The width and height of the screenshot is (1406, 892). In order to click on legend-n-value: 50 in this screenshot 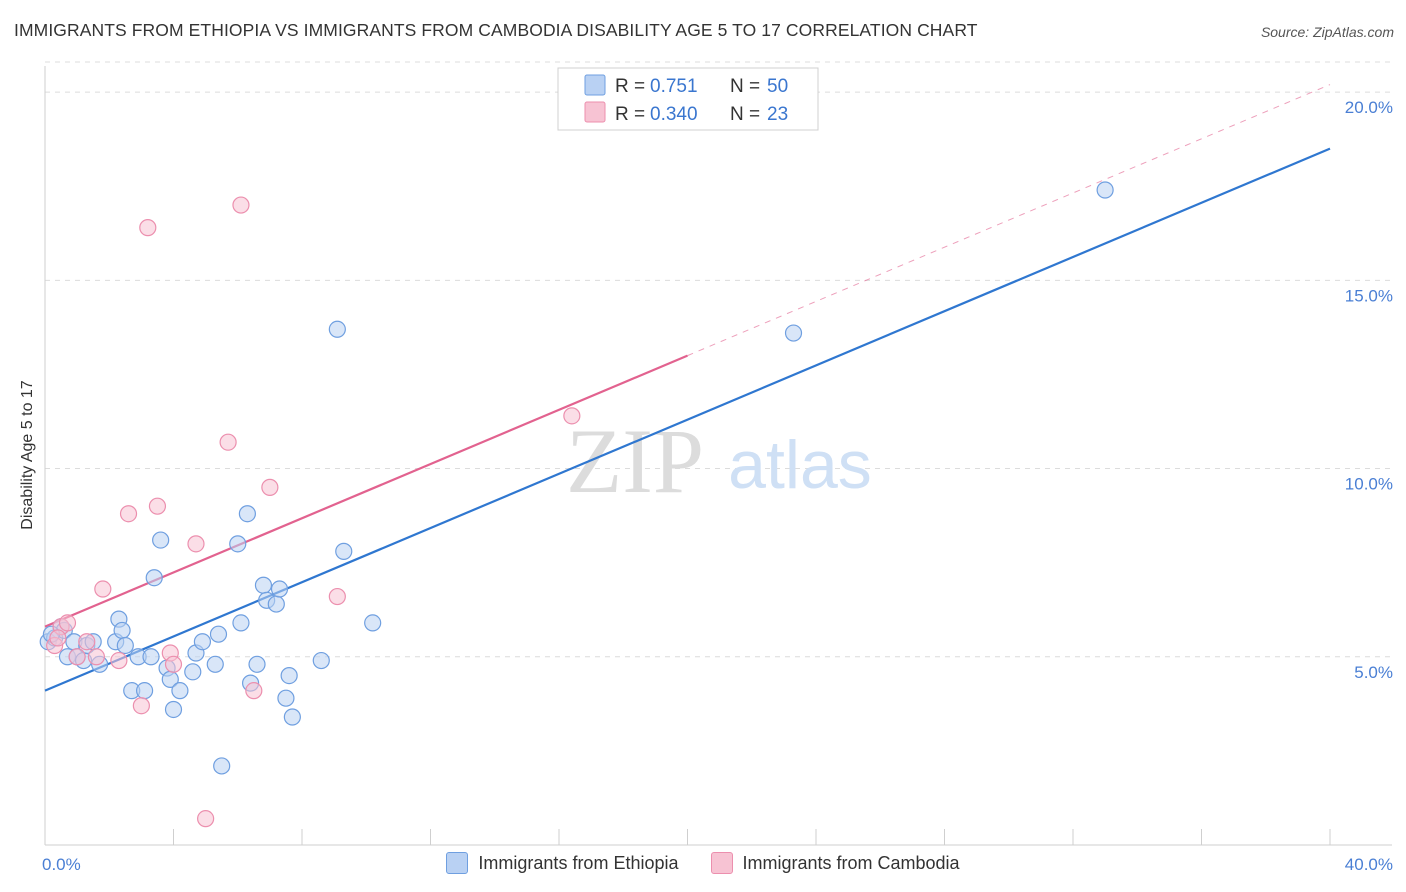, I will do `click(777, 86)`.